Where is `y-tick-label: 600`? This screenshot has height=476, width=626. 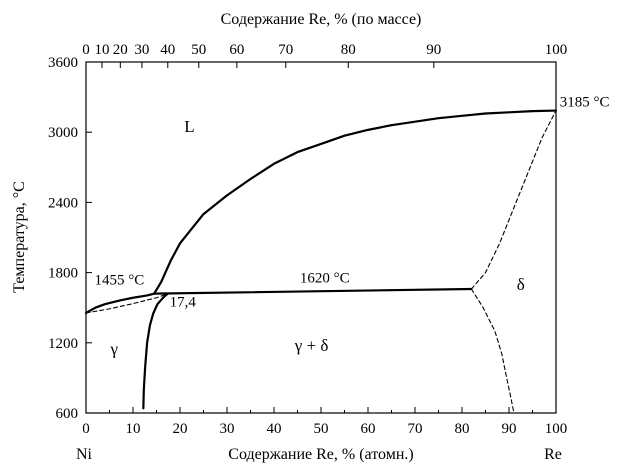 y-tick-label: 600 is located at coordinates (67, 414).